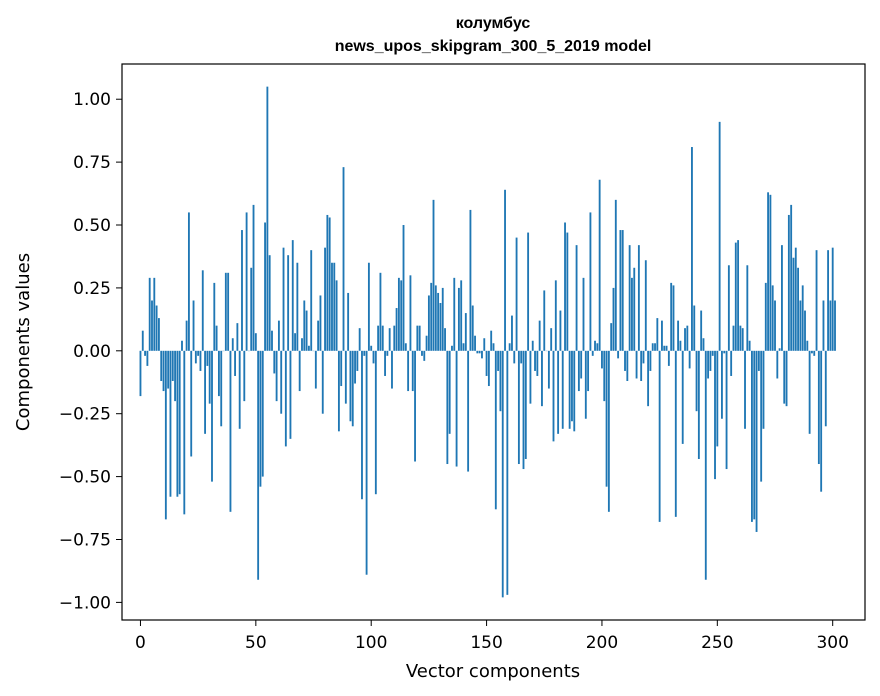  What do you see at coordinates (92, 100) in the screenshot?
I see `y-tick-label: 1.00` at bounding box center [92, 100].